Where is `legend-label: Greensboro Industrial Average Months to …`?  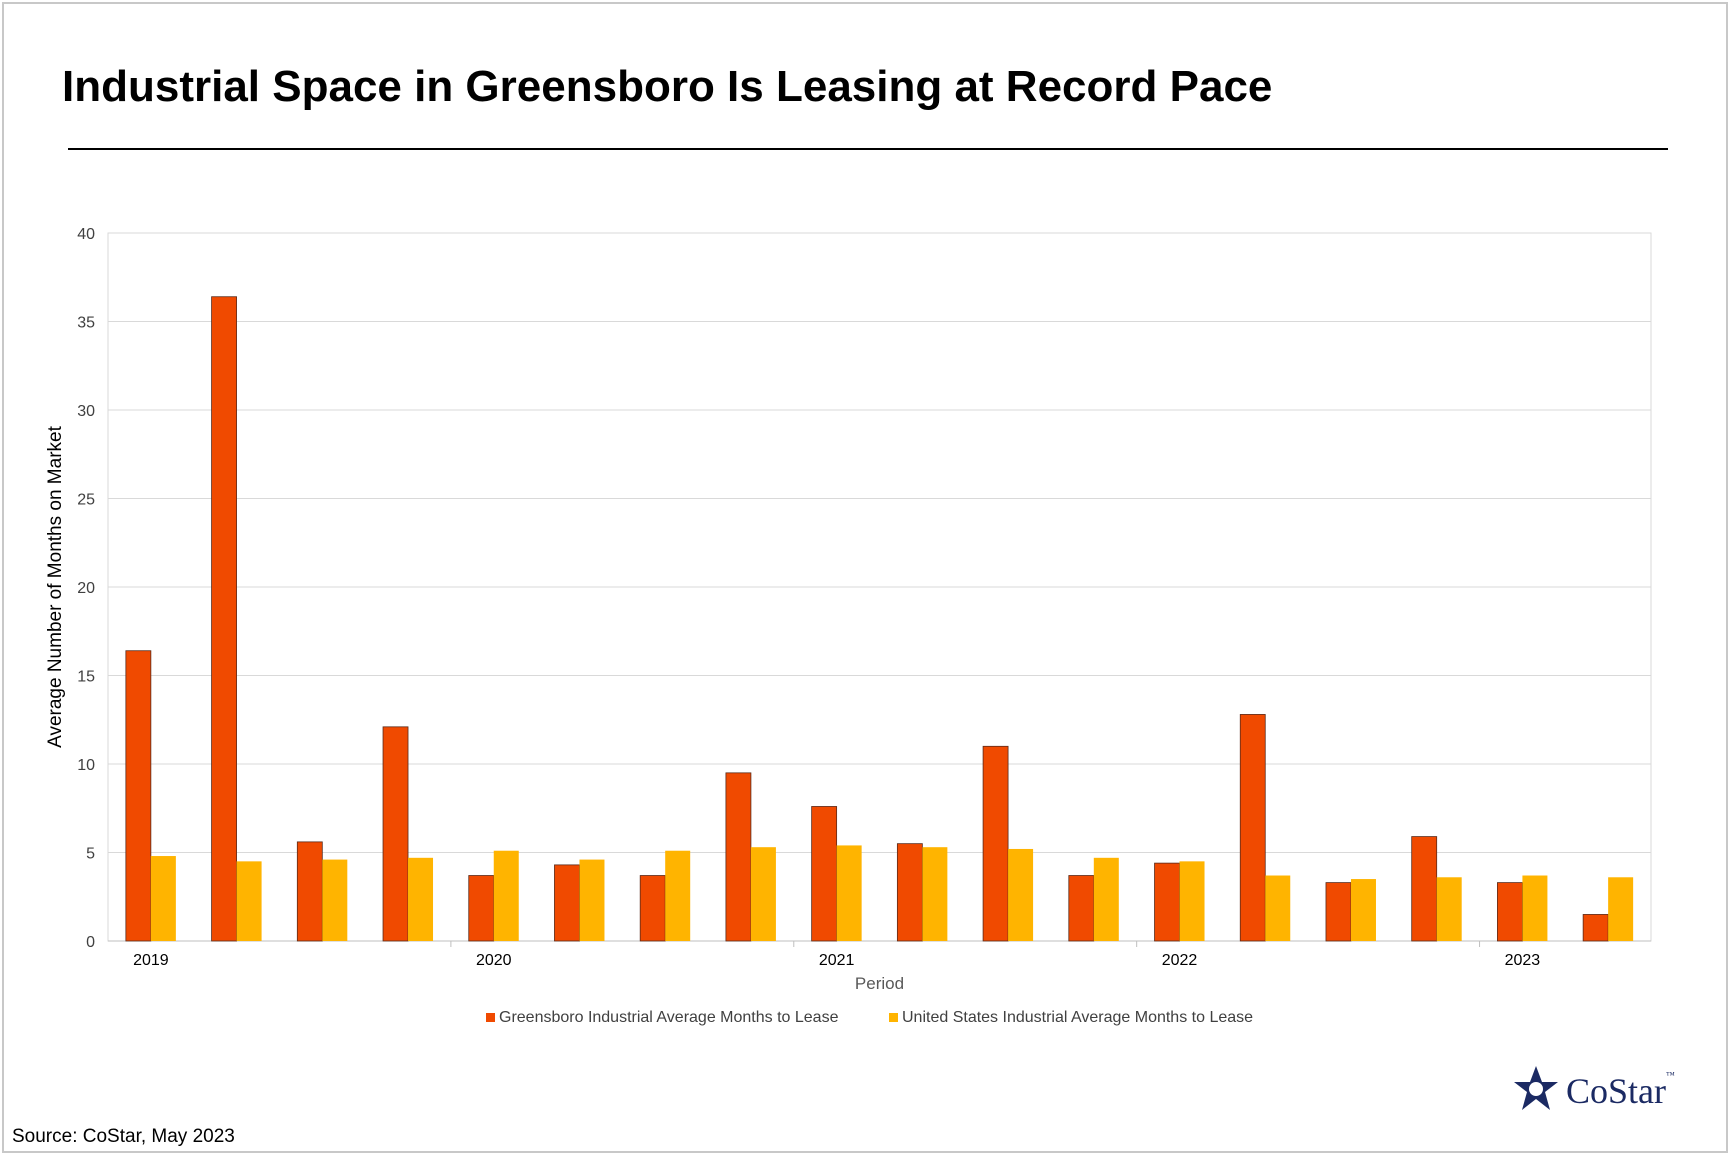 legend-label: Greensboro Industrial Average Months to … is located at coordinates (669, 1017).